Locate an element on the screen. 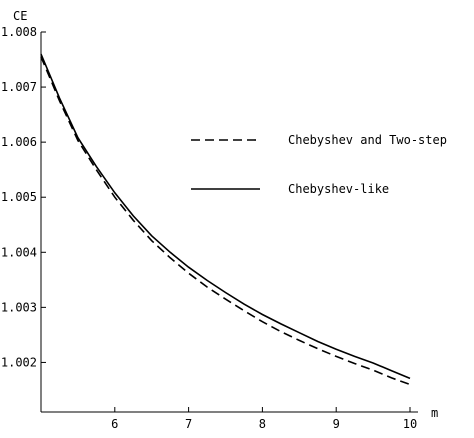 This screenshot has width=474, height=438. x-axis-title: m is located at coordinates (434, 413).